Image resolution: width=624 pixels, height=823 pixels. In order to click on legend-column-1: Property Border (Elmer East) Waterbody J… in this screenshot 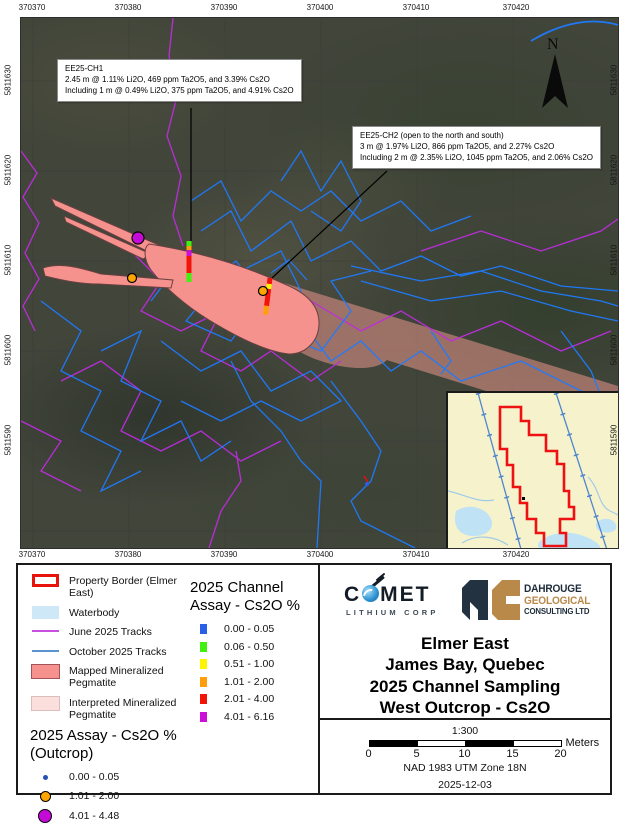, I will do `click(109, 698)`.